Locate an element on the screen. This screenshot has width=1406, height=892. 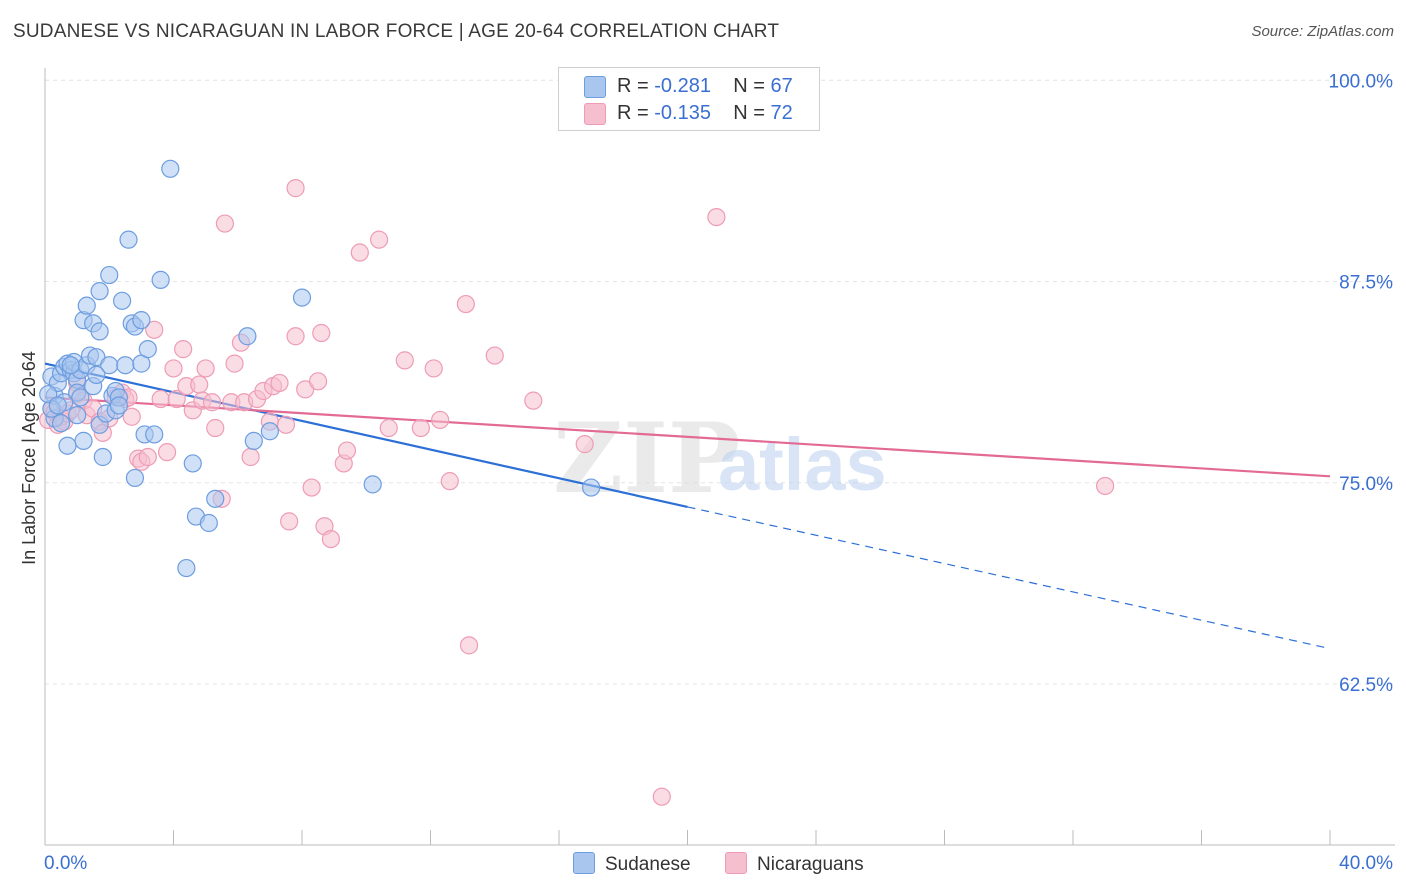
x-tick-label: 40.0% is located at coordinates (1366, 863).